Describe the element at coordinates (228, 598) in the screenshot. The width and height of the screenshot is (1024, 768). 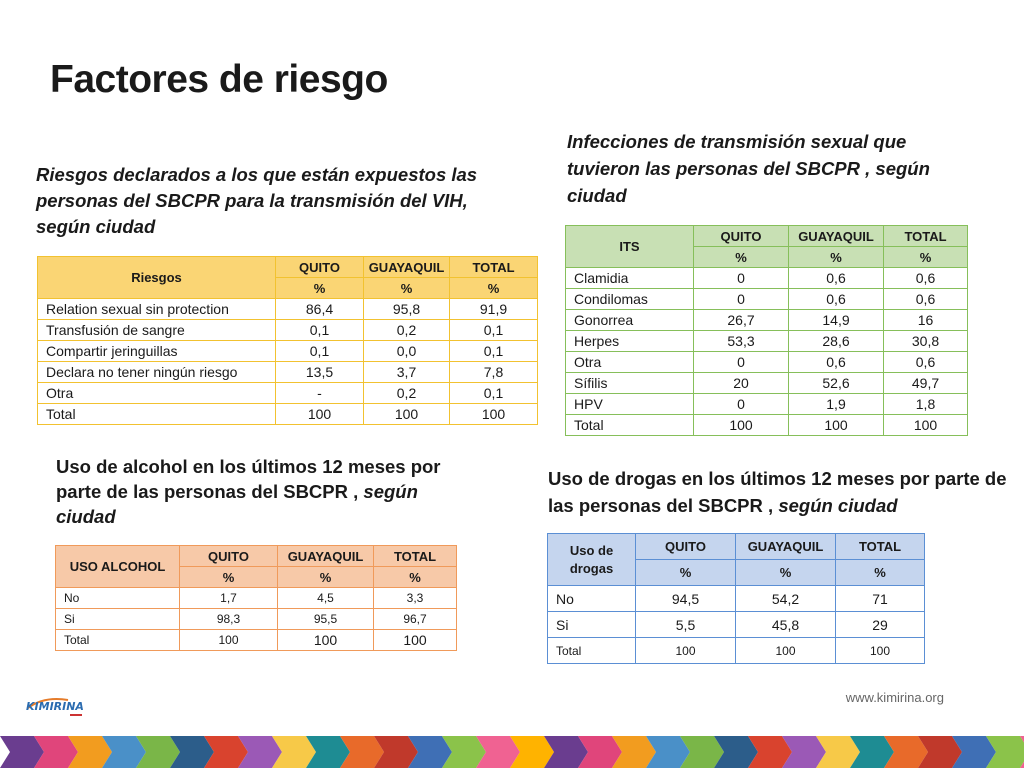
I see `cell: 1,7` at that location.